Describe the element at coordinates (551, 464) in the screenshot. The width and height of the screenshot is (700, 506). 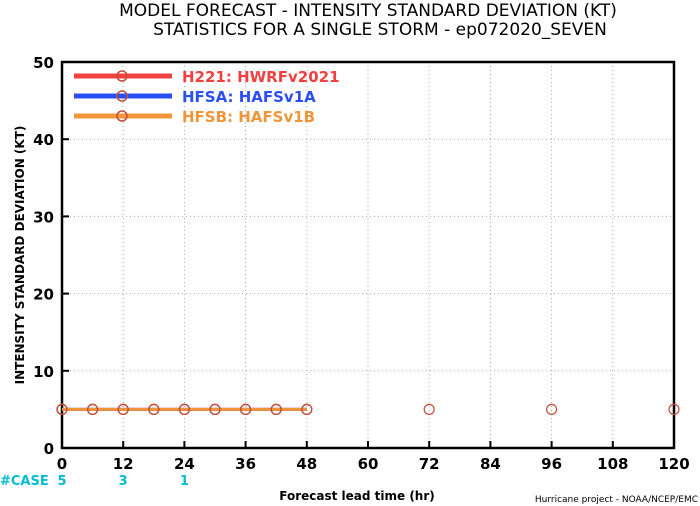
I see `x-tick-label: 96` at that location.